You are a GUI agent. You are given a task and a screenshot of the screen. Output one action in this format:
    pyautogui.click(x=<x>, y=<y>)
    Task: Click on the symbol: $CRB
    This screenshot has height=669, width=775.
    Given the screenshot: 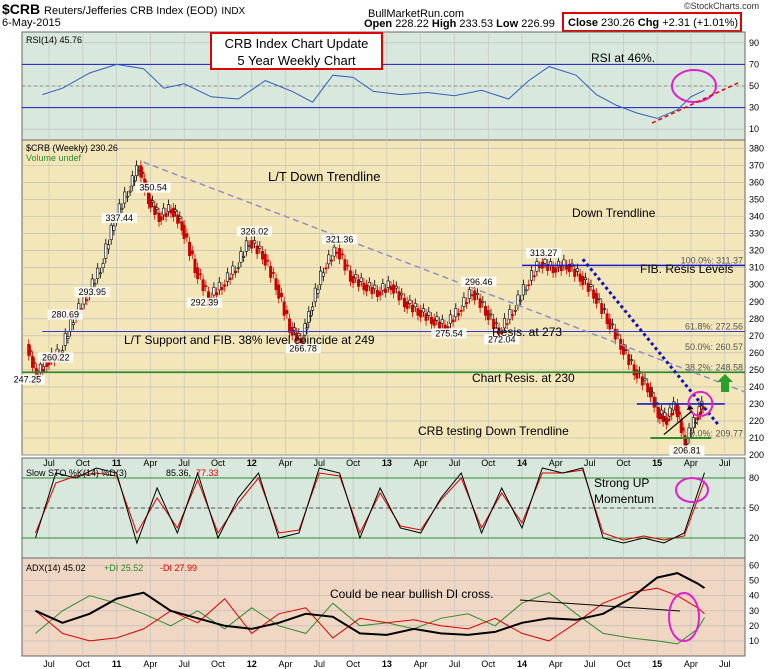 What is the action you would take?
    pyautogui.click(x=21, y=9)
    